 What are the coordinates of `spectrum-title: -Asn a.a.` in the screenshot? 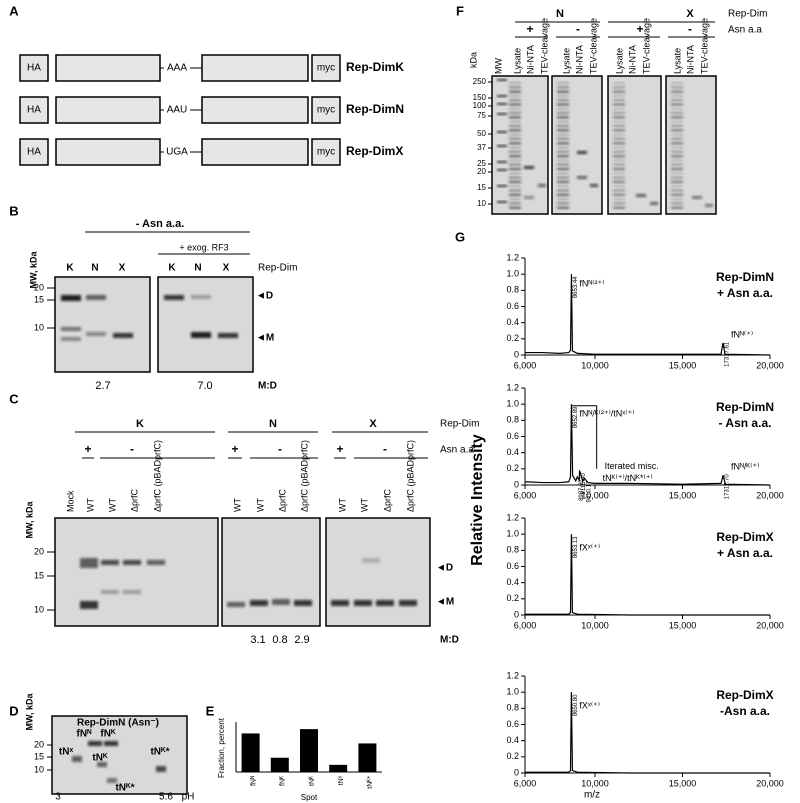 It's located at (745, 711).